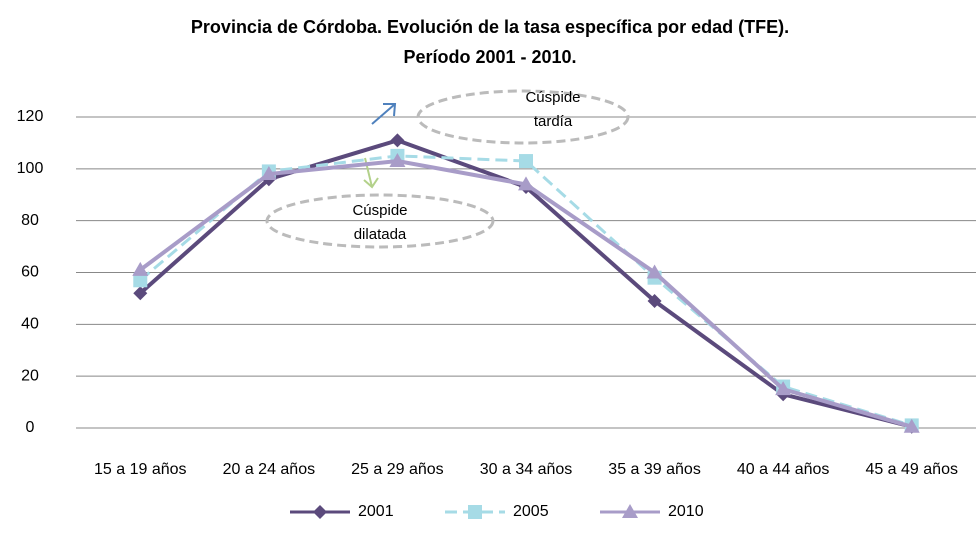 This screenshot has width=976, height=548. Describe the element at coordinates (654, 469) in the screenshot. I see `x-tick-label: 35 a 39 años` at that location.